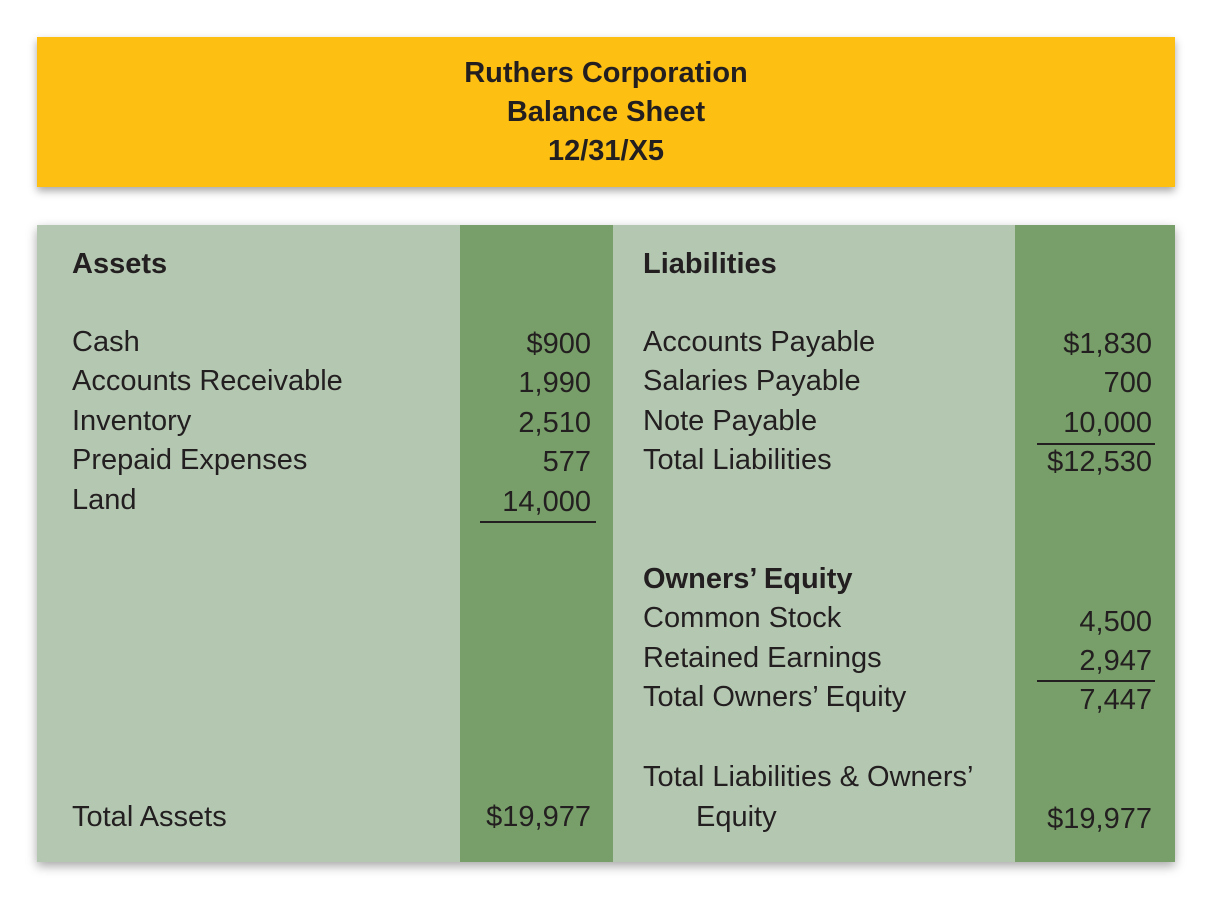 This screenshot has width=1213, height=900. What do you see at coordinates (736, 817) in the screenshot?
I see `grand-total-label-line2: Equity` at bounding box center [736, 817].